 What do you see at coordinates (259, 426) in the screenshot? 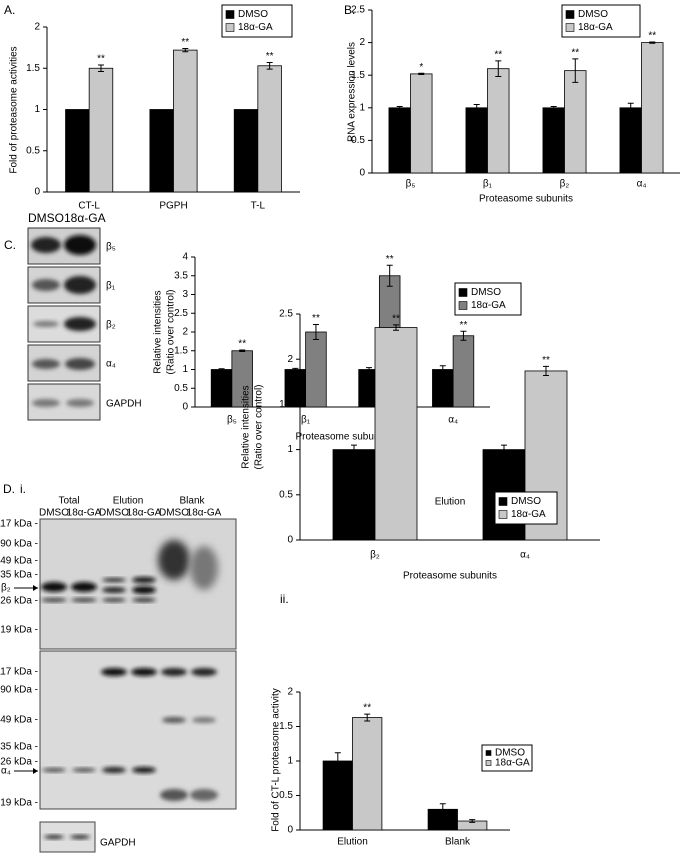
I see `y-axis-label: (Ratio over control)` at bounding box center [259, 426].